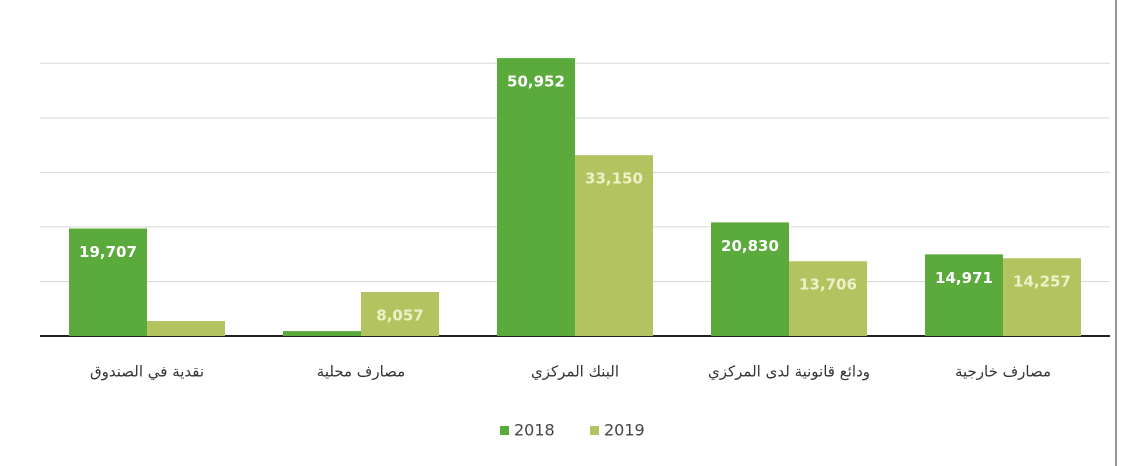  I want to click on data-label: 33,150, so click(614, 179).